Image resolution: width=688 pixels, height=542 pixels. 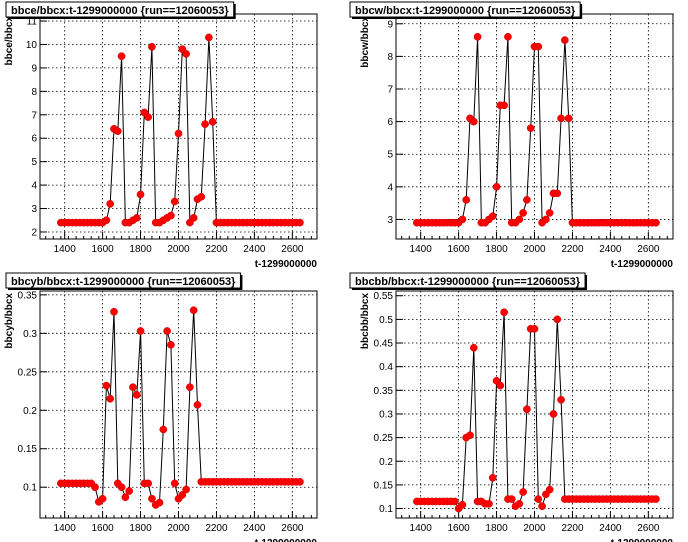 I want to click on y-axis-label: bbce/bbcx, so click(x=9, y=41).